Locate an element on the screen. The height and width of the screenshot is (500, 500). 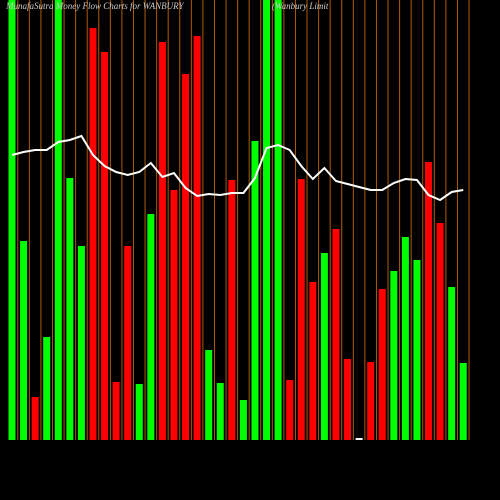
money-flow-line is located at coordinates (237, 168).